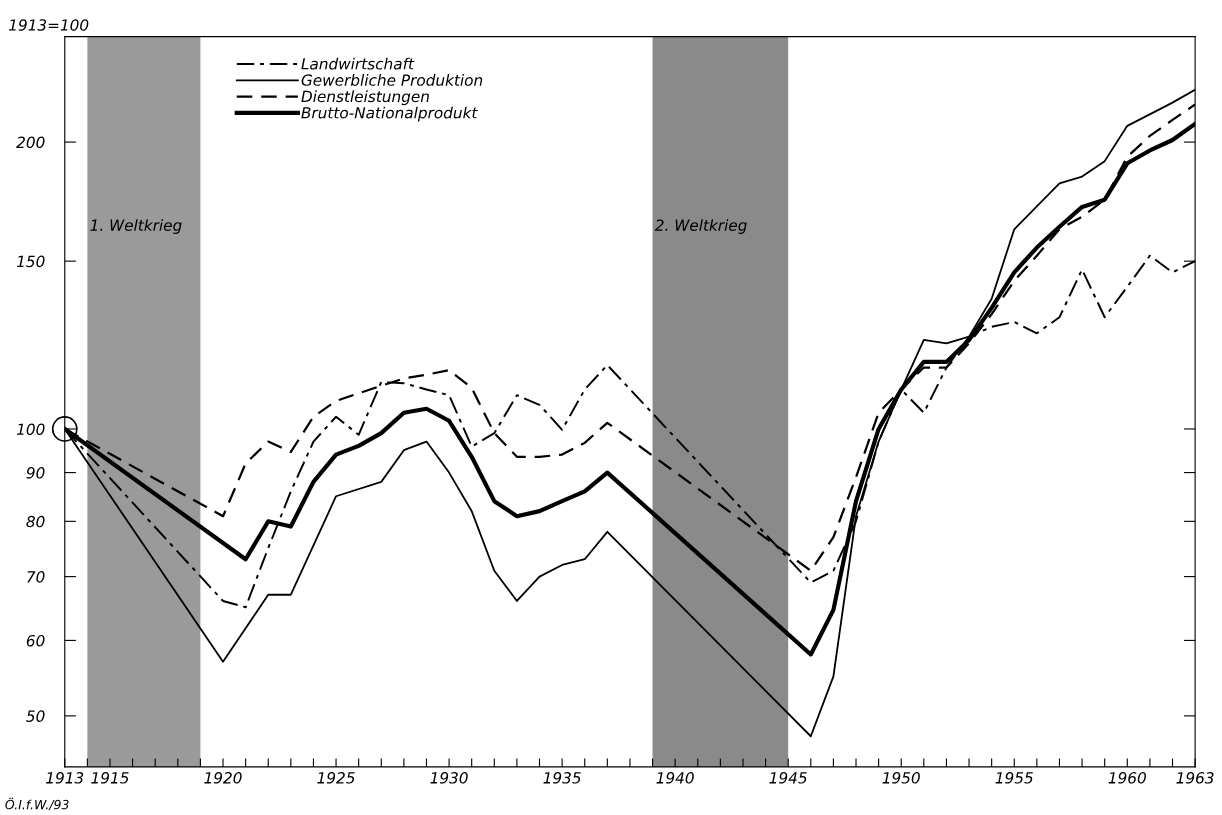  I want to click on y-tick-label: 200, so click(30, 142).